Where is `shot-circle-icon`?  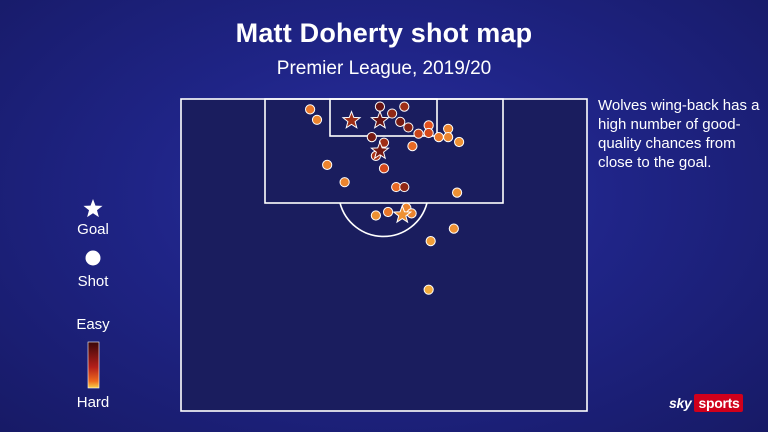 shot-circle-icon is located at coordinates (93, 258).